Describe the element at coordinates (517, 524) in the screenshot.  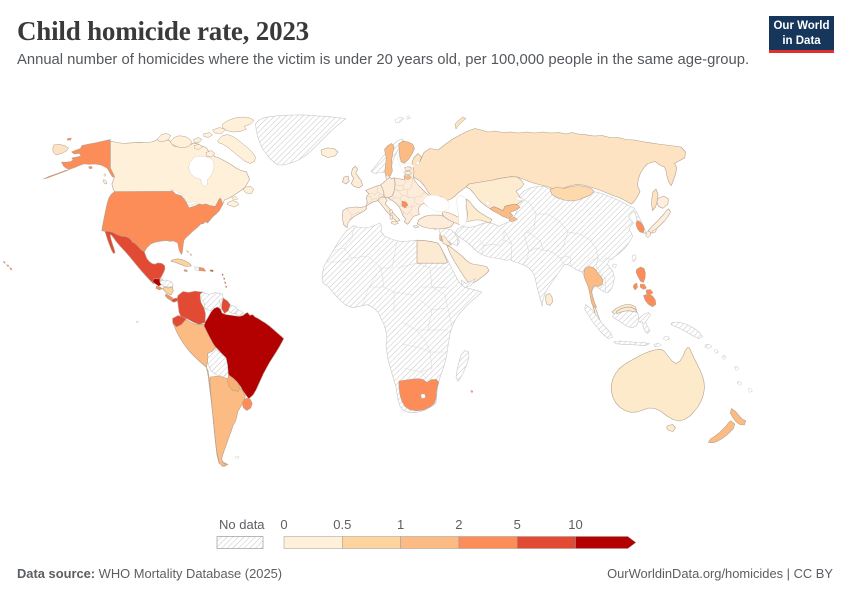
I see `svg-text: 5` at that location.